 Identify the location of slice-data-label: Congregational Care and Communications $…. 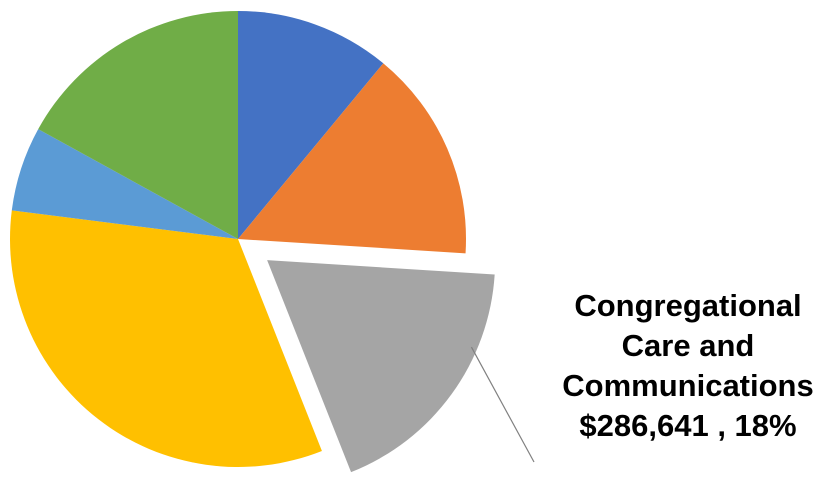
(688, 366).